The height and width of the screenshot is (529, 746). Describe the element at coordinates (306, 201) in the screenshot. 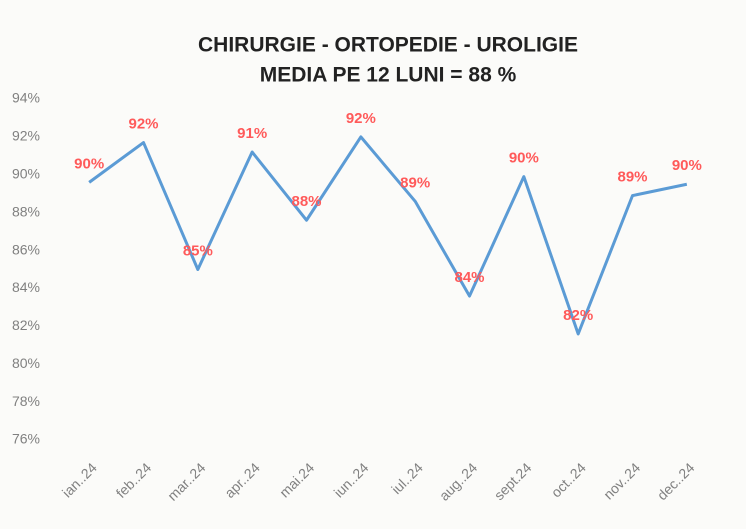

I see `data-label: 88%` at that location.